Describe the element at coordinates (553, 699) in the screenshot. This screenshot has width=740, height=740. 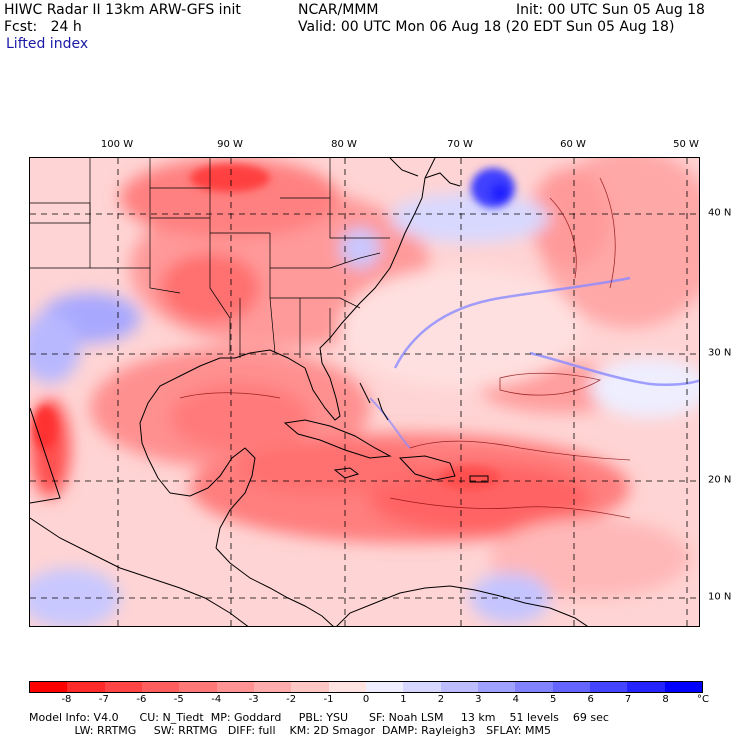
I see `colorbar-tick-label: 5` at that location.